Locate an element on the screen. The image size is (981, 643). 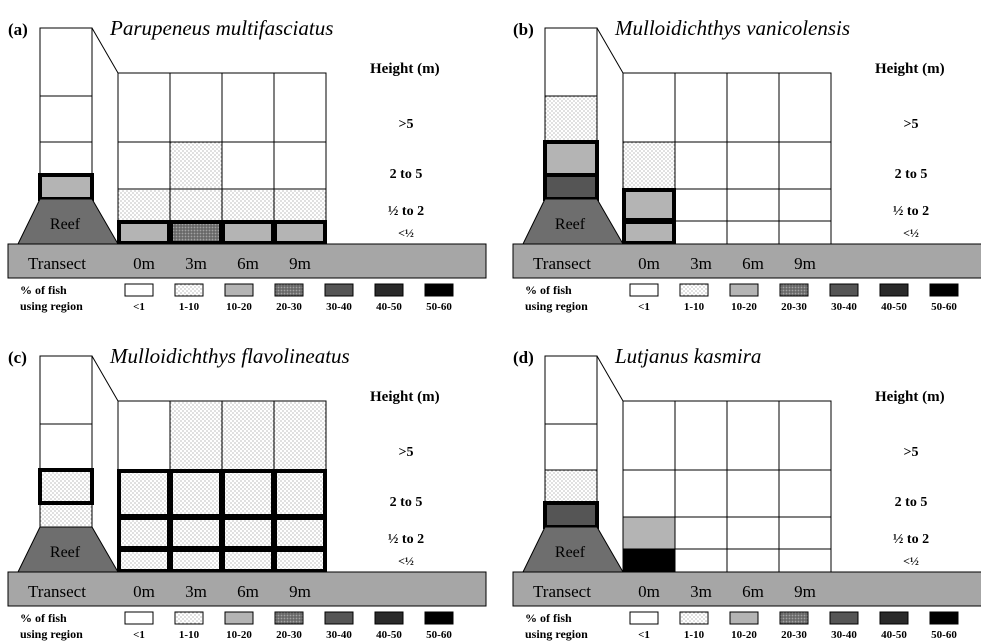
legend-label: 10-20 is located at coordinates (239, 307).